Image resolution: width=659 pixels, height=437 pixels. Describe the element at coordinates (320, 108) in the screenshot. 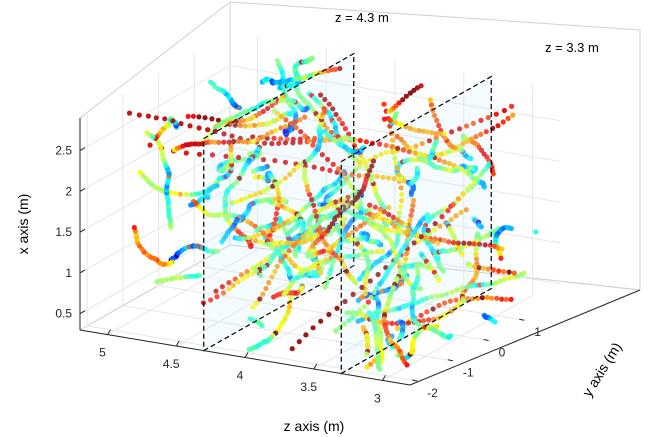

I see `grid-line` at that location.